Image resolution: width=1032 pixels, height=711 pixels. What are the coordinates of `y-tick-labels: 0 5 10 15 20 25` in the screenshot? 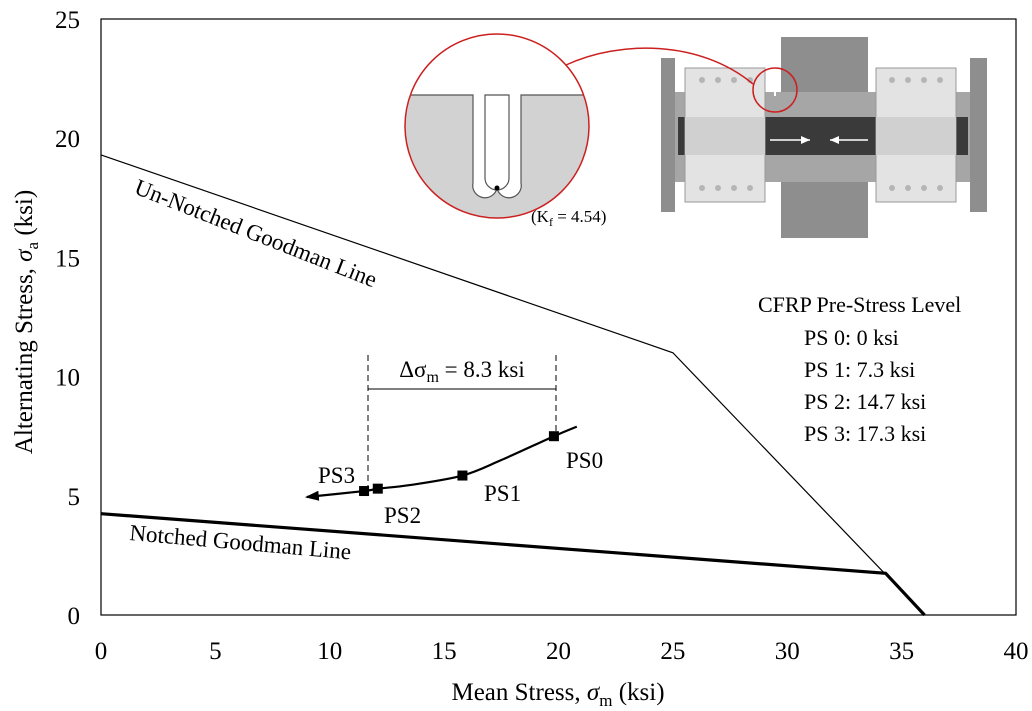 It's located at (67, 318).